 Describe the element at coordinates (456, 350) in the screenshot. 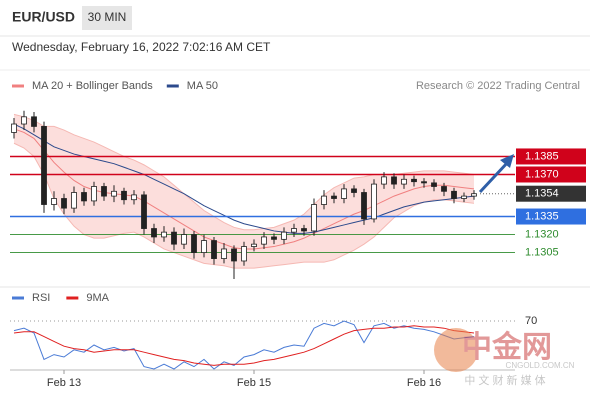

I see `watermark-logo` at that location.